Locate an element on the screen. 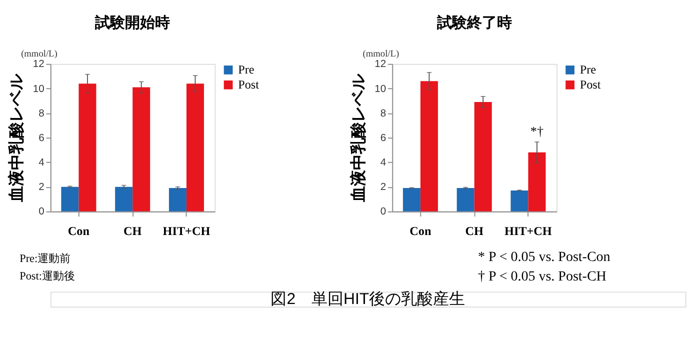  chart-title: 試験終了時 is located at coordinates (474, 23).